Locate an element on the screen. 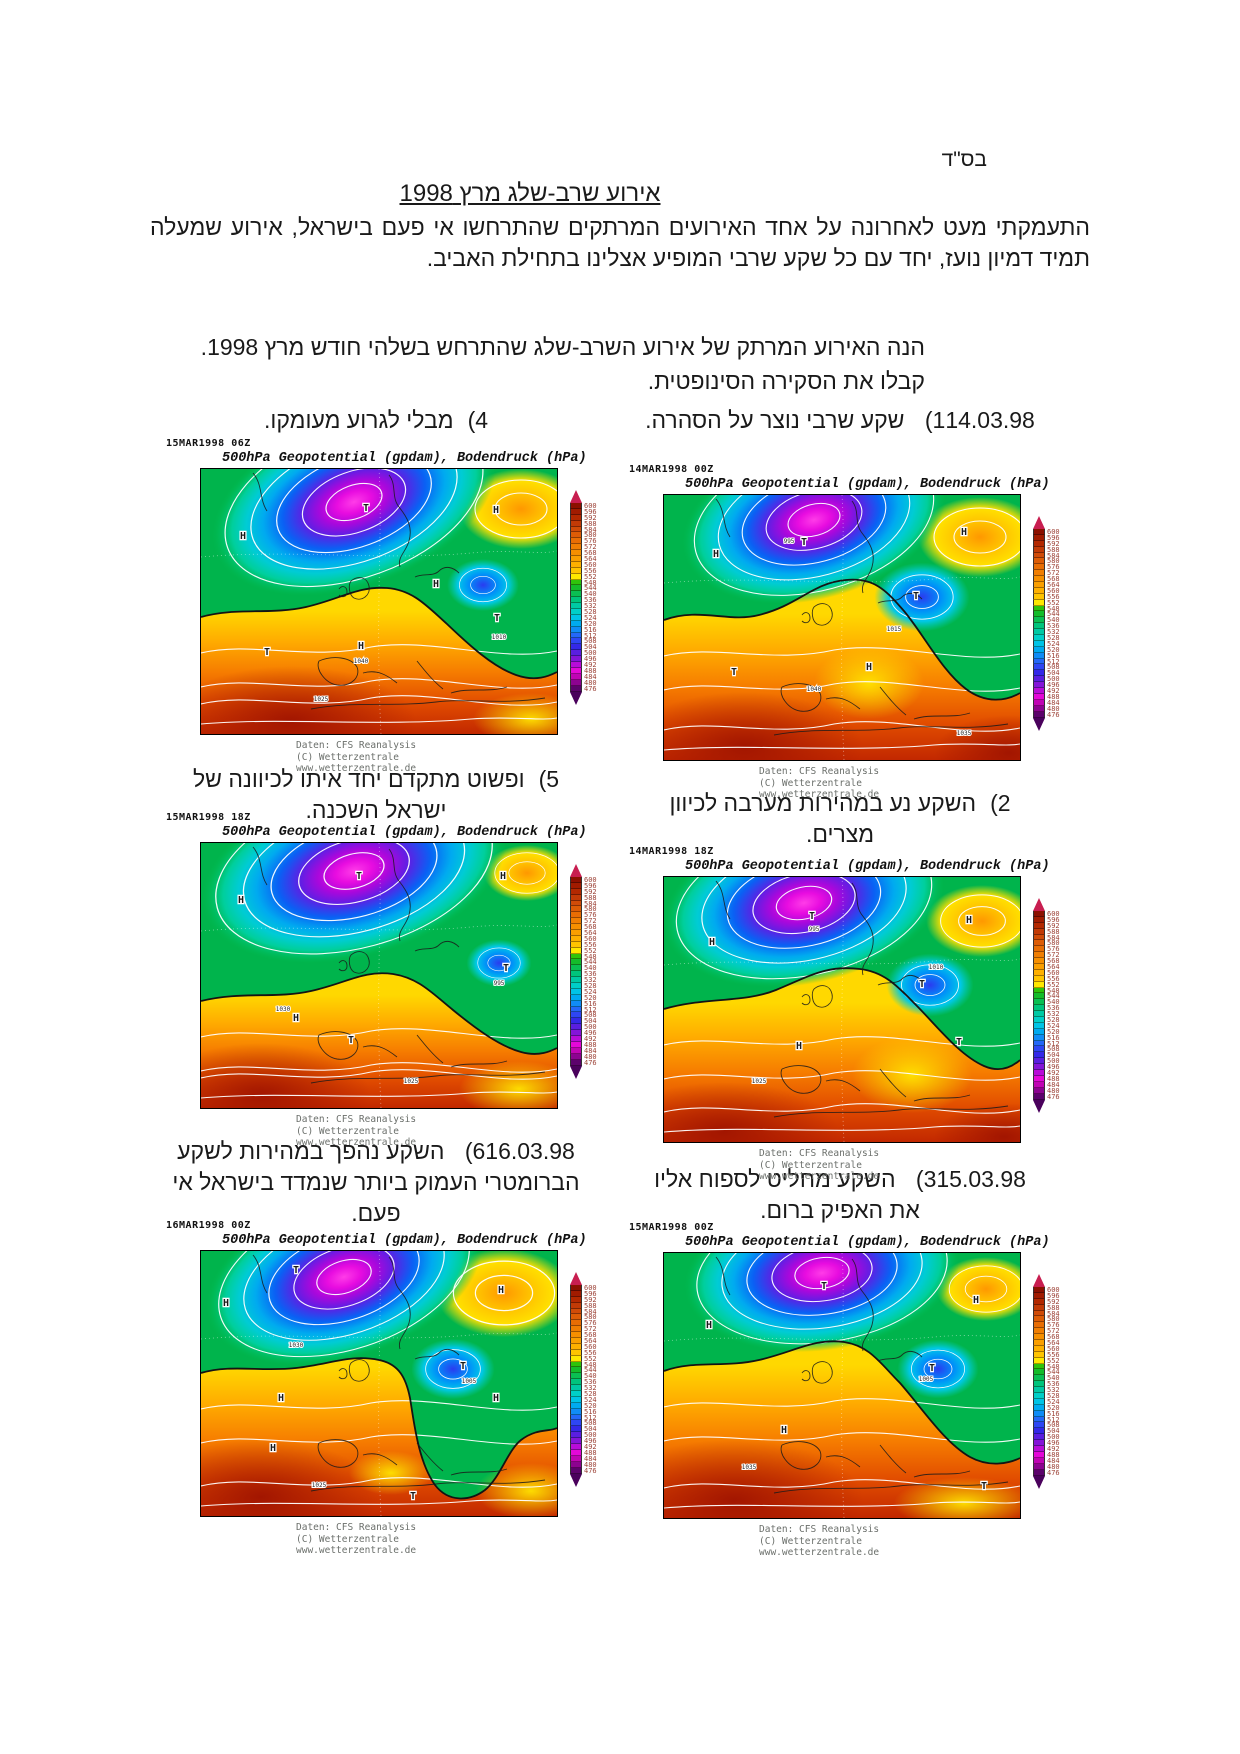 This screenshot has width=1240, height=1754. colorbar-row: 548 is located at coordinates (600, 956).